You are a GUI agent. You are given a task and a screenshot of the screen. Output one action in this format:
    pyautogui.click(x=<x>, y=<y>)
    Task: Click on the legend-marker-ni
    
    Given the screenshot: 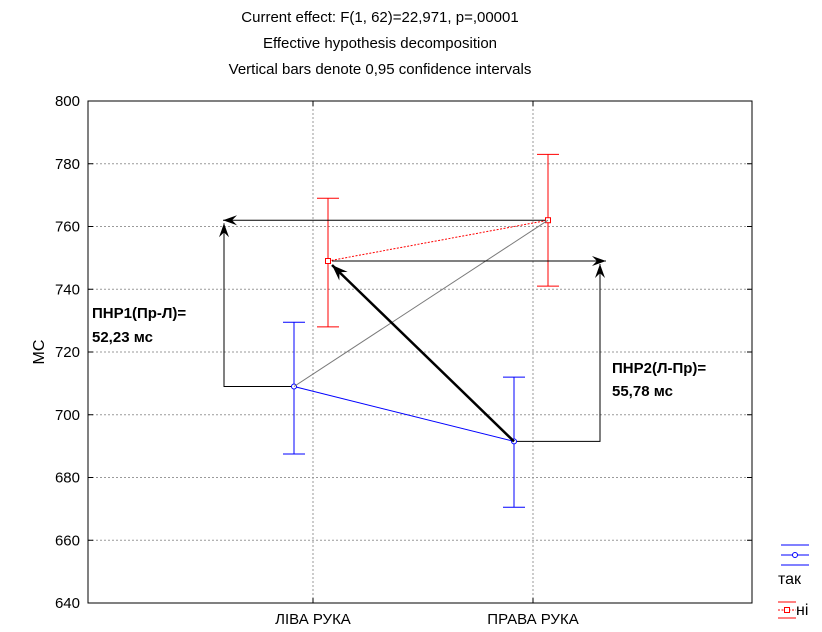 What is the action you would take?
    pyautogui.click(x=787, y=610)
    